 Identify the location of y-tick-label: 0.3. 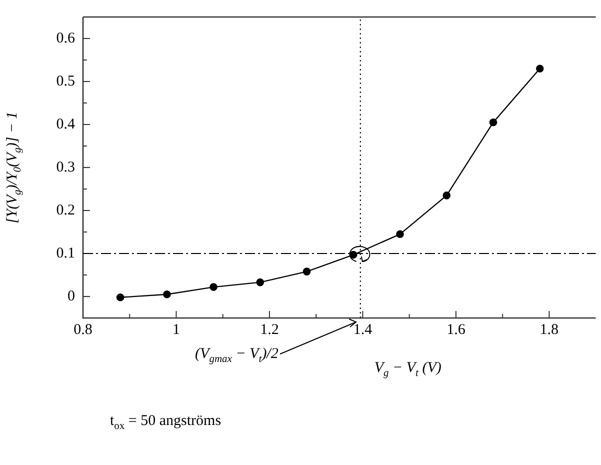
(65, 167).